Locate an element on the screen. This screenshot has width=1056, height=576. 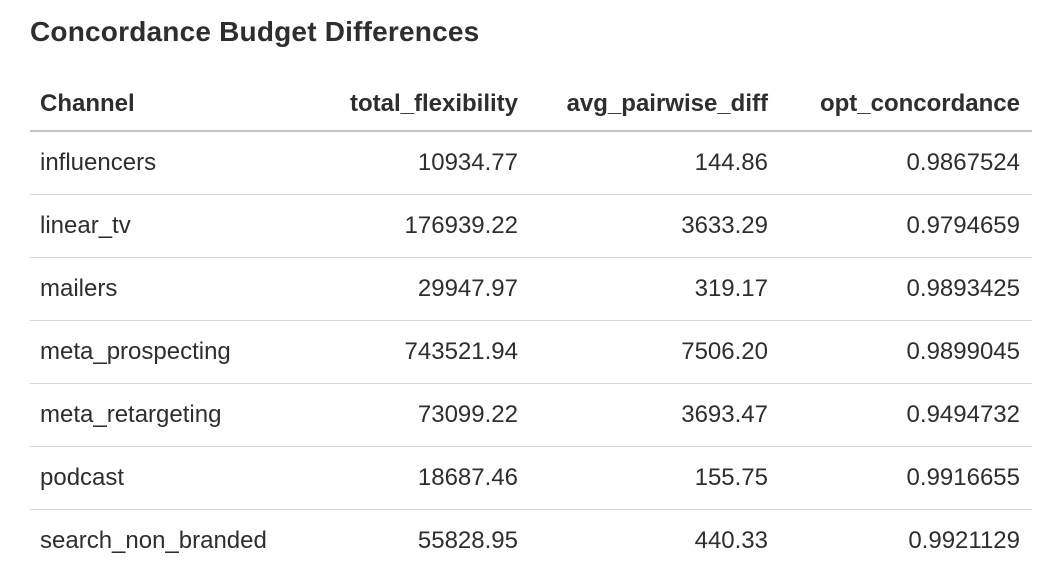
value-cell: 440.33 is located at coordinates (731, 540).